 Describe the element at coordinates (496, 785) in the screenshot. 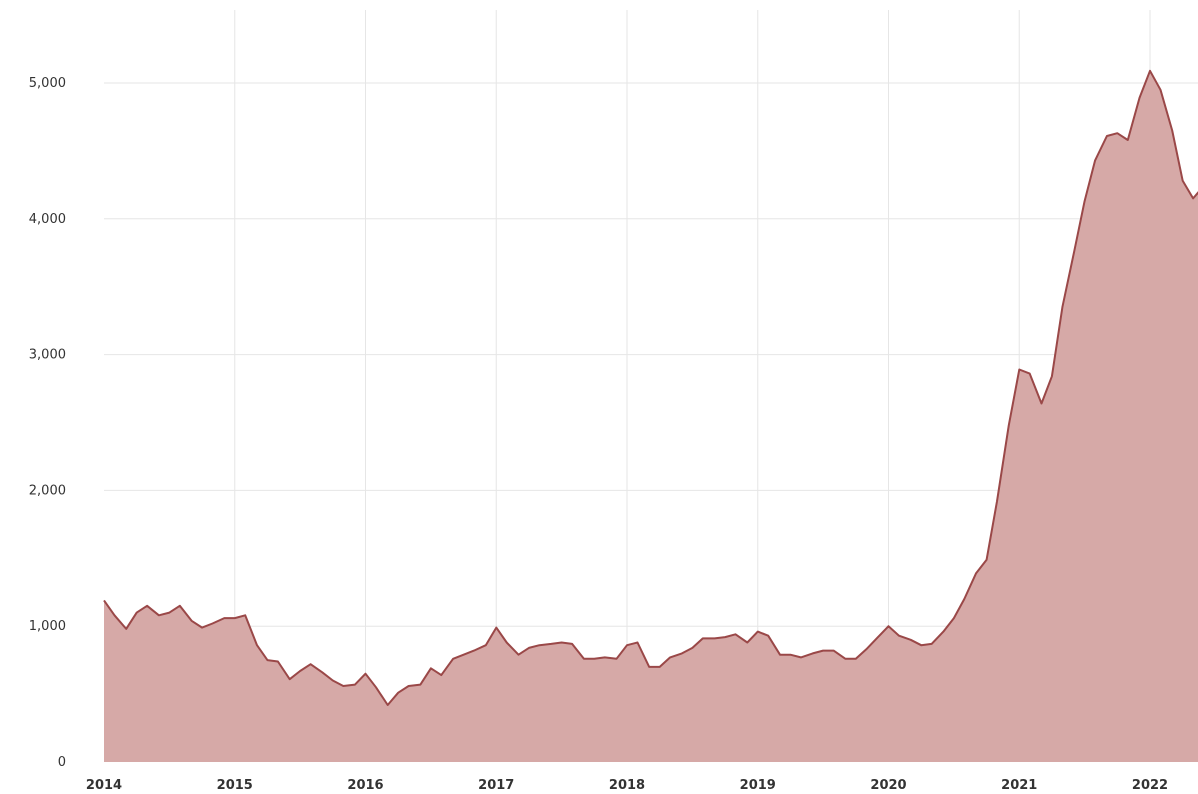

I see `x-tick-label: 2017` at that location.